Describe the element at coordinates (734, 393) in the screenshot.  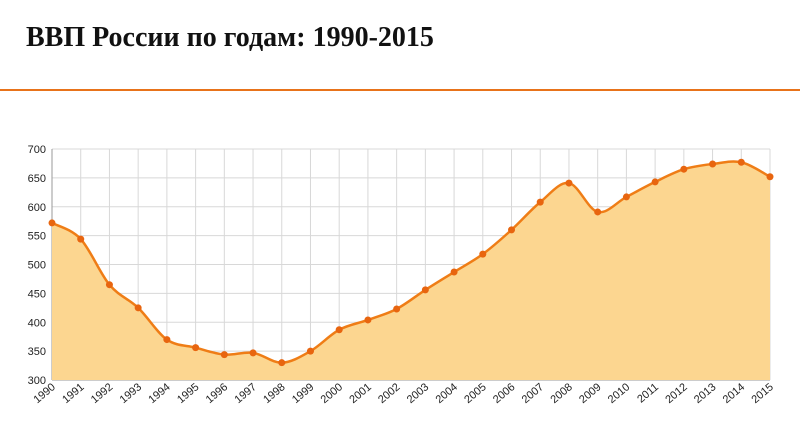
I see `x-tick-label: 2014` at that location.